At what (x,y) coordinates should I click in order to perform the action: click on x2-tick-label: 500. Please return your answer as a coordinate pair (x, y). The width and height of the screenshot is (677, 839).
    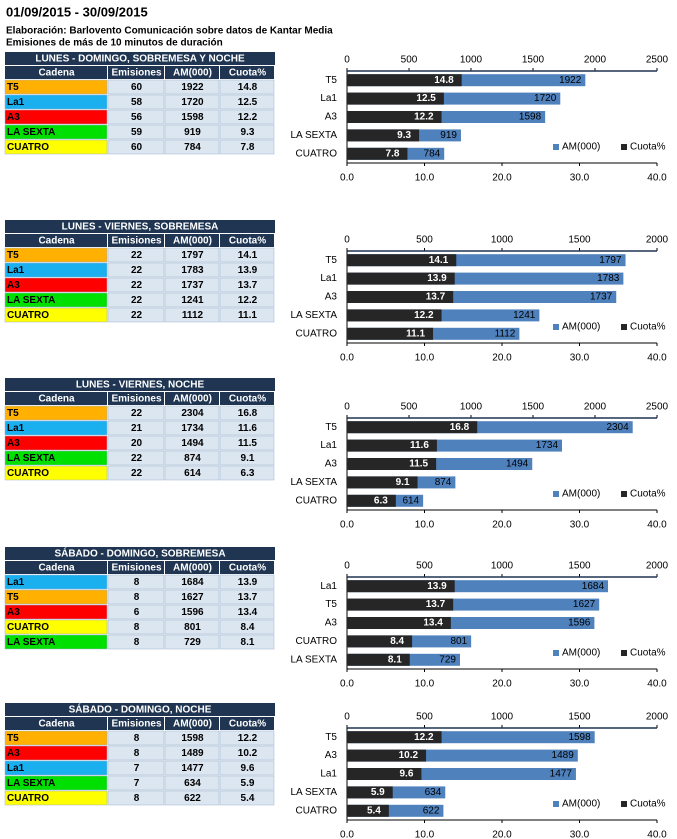
    Looking at the image, I should click on (424, 717).